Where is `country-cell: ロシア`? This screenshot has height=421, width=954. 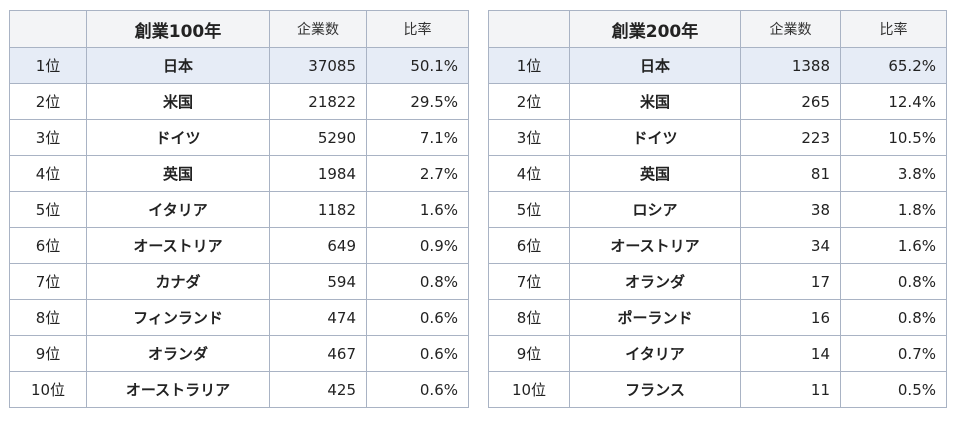
country-cell: ロシア is located at coordinates (655, 209).